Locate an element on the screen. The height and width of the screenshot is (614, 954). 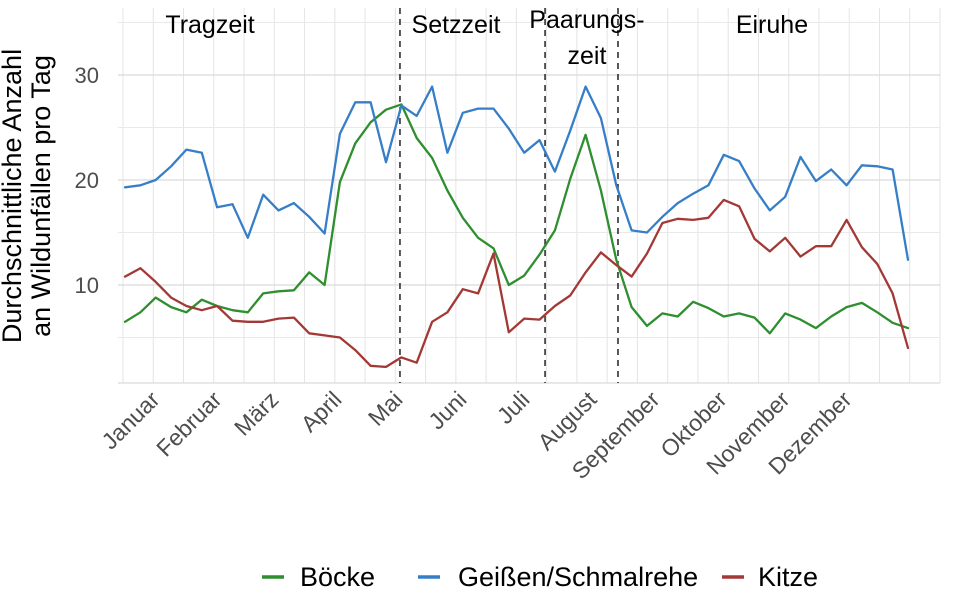
x-tick-label: Mai is located at coordinates (385, 408).